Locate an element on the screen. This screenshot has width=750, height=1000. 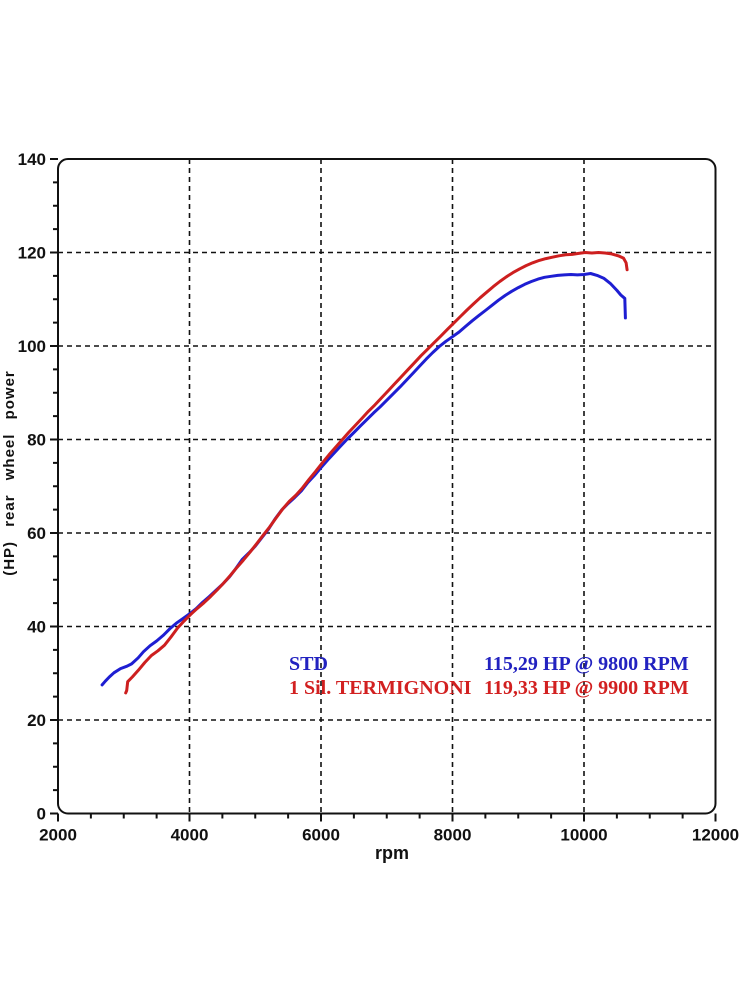
legend-series-name: 1 Sil. TERMIGNONI is located at coordinates (380, 688).